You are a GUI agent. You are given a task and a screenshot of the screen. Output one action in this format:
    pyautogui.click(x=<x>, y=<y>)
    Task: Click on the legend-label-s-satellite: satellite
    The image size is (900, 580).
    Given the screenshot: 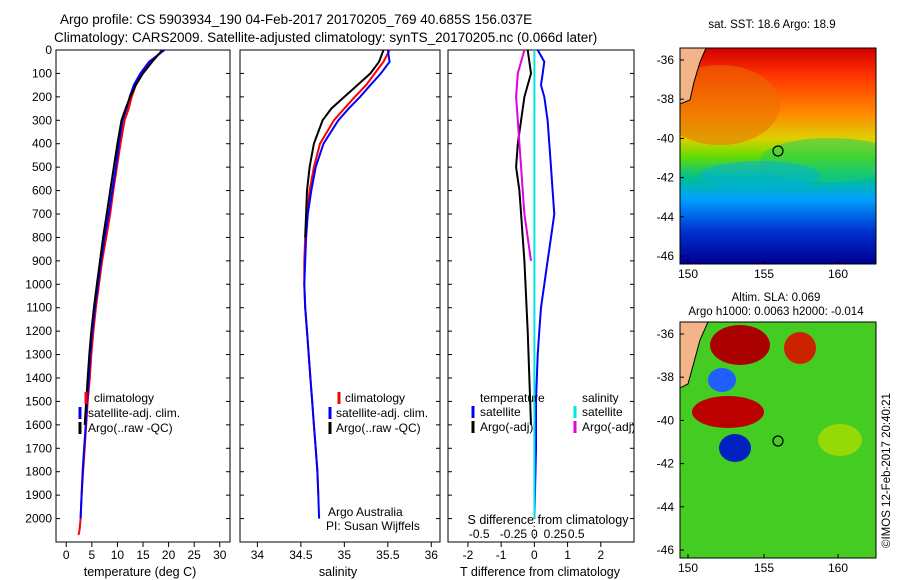 What is the action you would take?
    pyautogui.click(x=602, y=412)
    